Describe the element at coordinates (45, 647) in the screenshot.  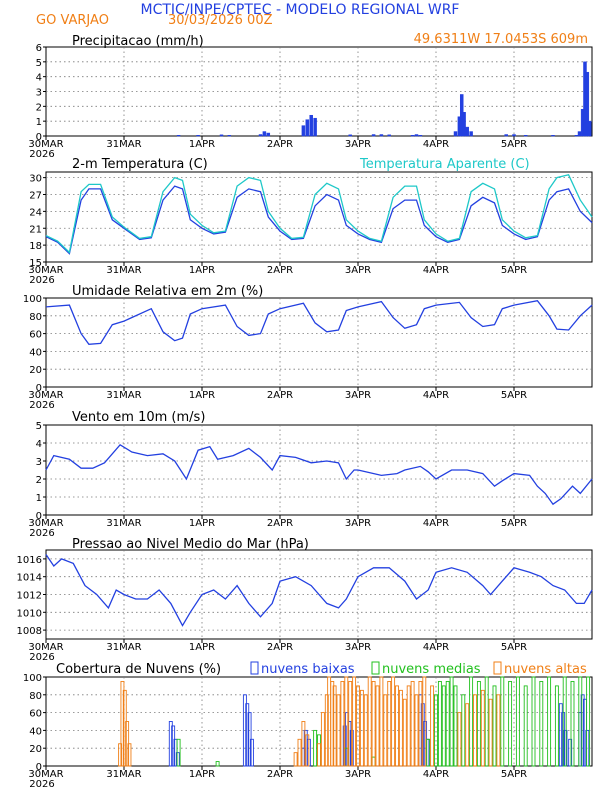
I see `x-tick-label: 30MAR` at that location.